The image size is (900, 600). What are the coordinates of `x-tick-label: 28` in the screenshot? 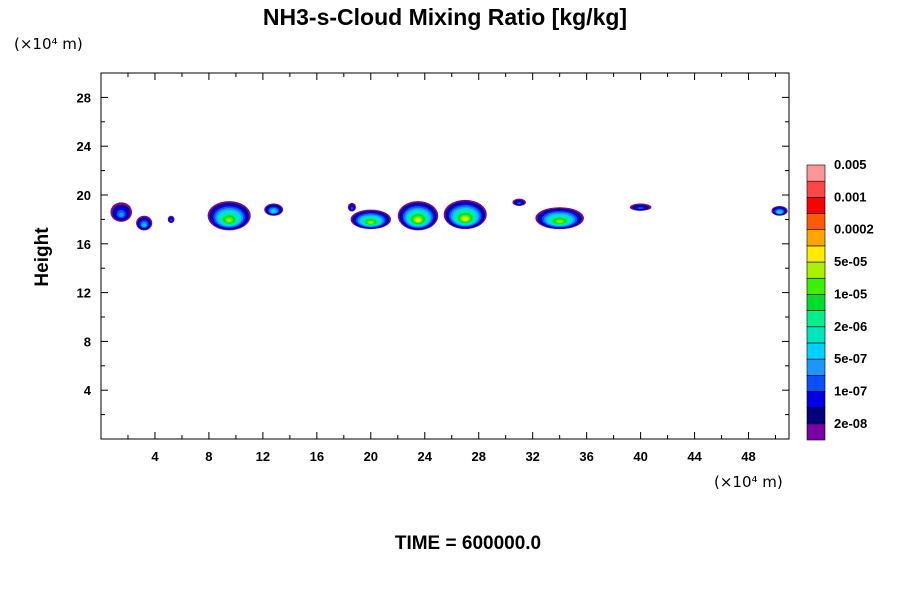 It's located at (478, 456).